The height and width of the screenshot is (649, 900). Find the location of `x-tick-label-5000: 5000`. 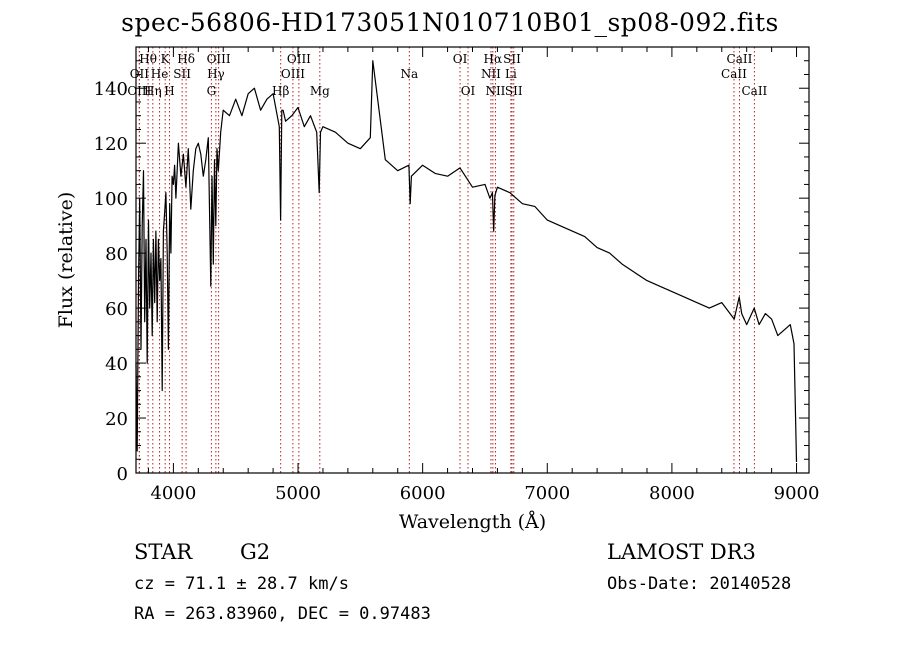

x-tick-label-5000: 5000 is located at coordinates (298, 493).